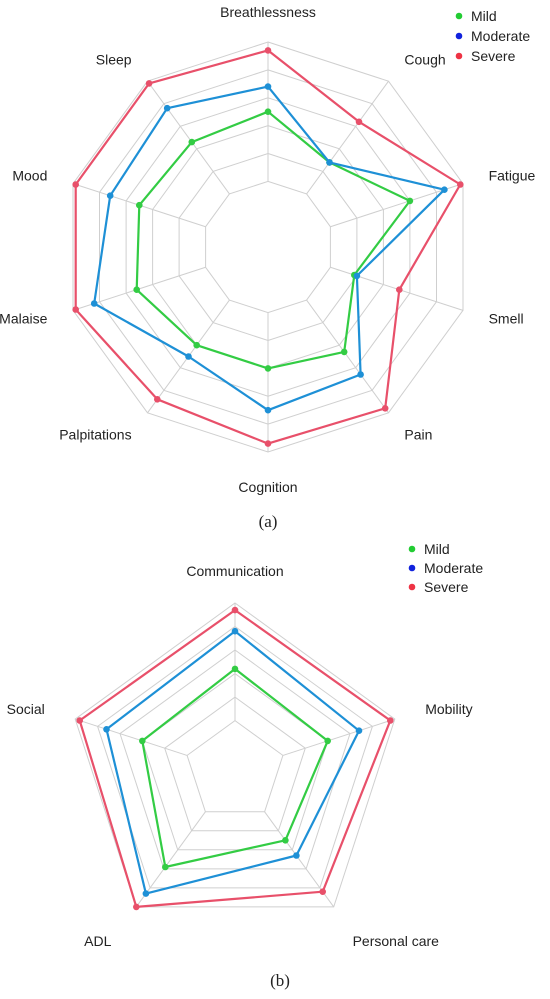  I want to click on axis-label-personal-care: Personal care, so click(396, 941).